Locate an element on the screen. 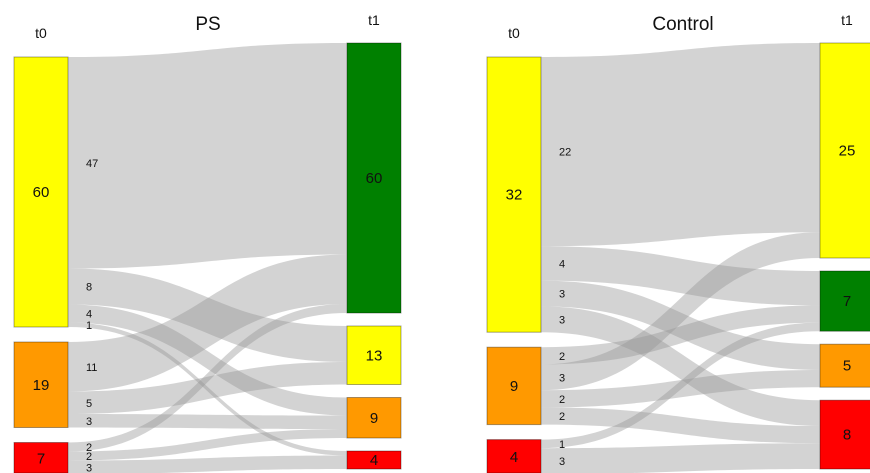 Image resolution: width=870 pixels, height=473 pixels. chart-title: Control is located at coordinates (682, 24).